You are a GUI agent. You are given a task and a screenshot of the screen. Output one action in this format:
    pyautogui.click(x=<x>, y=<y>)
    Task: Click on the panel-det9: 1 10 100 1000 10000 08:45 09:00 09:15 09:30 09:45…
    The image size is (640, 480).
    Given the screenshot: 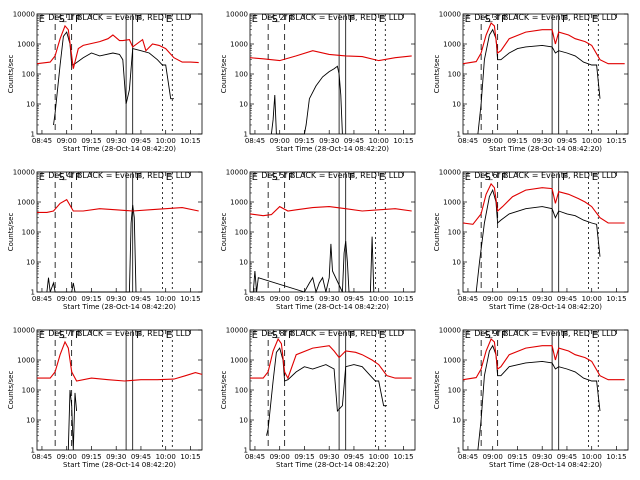 What is the action you would take?
    pyautogui.click(x=531, y=398)
    